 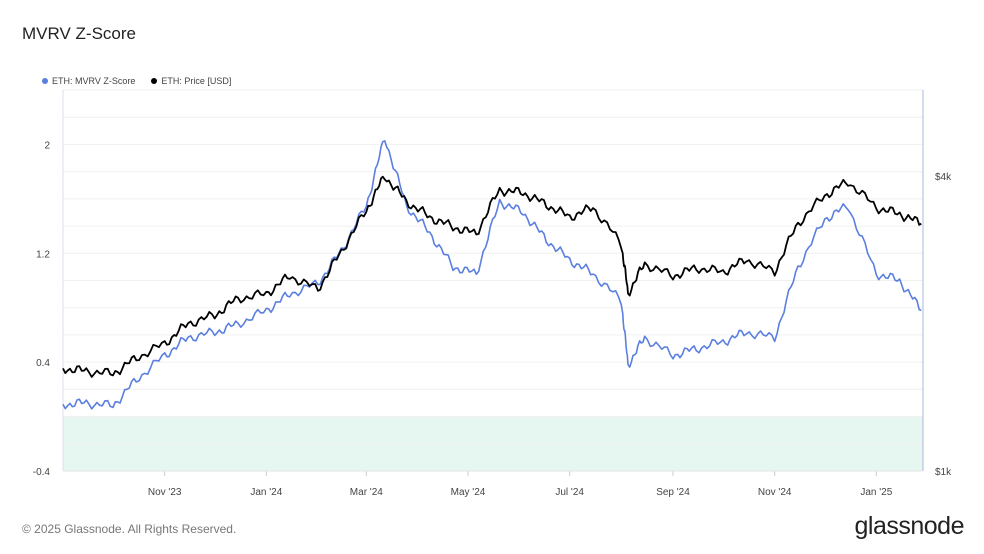 I want to click on x-tick-label: May '24, so click(x=468, y=492).